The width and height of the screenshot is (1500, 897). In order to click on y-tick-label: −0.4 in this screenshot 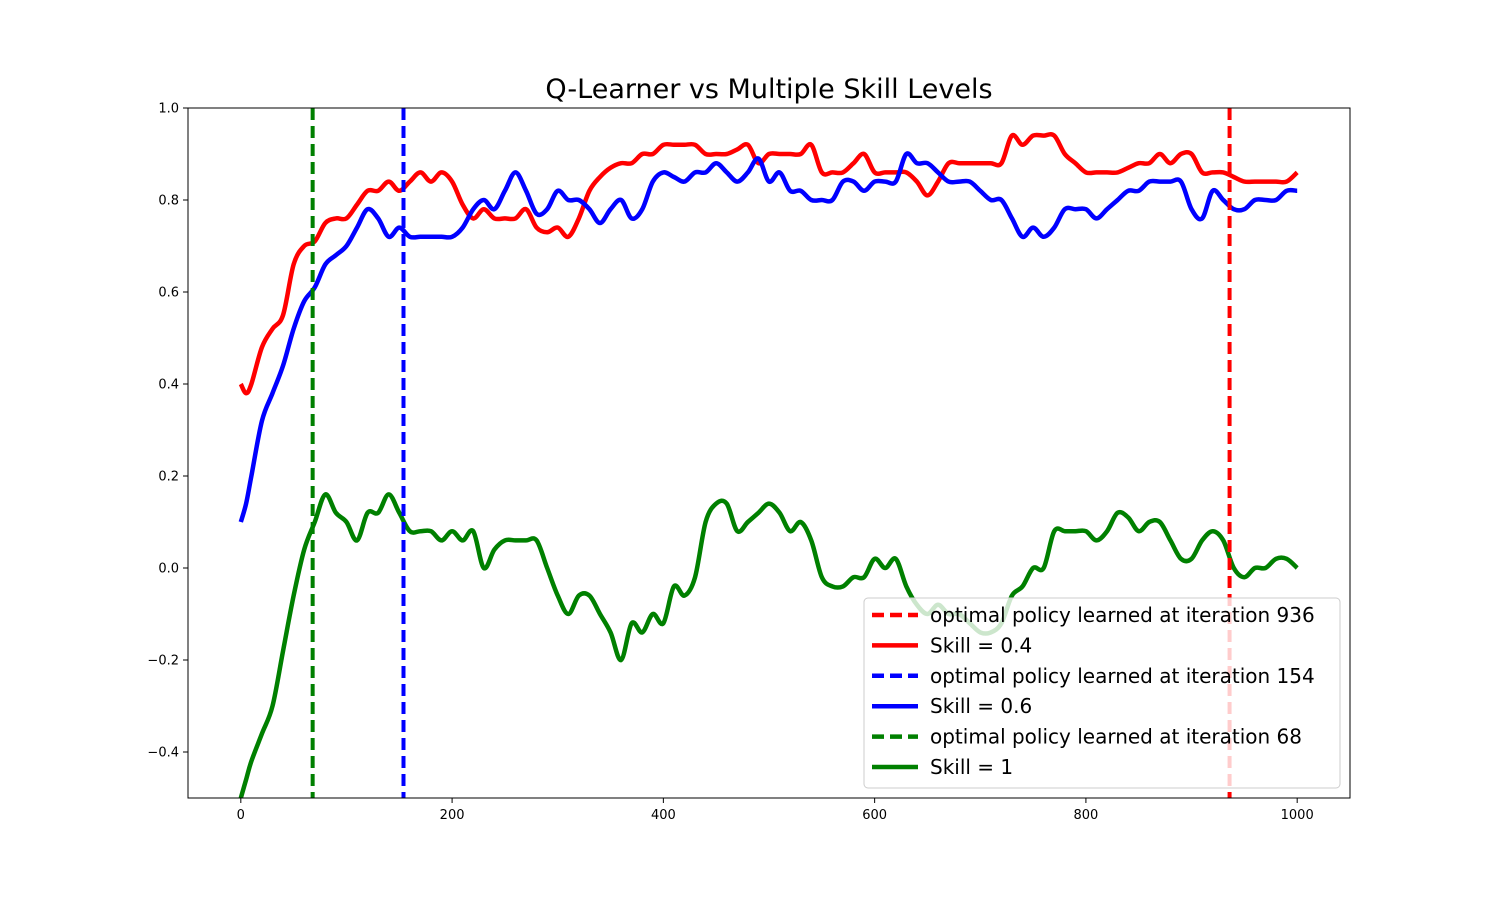, I will do `click(163, 753)`.